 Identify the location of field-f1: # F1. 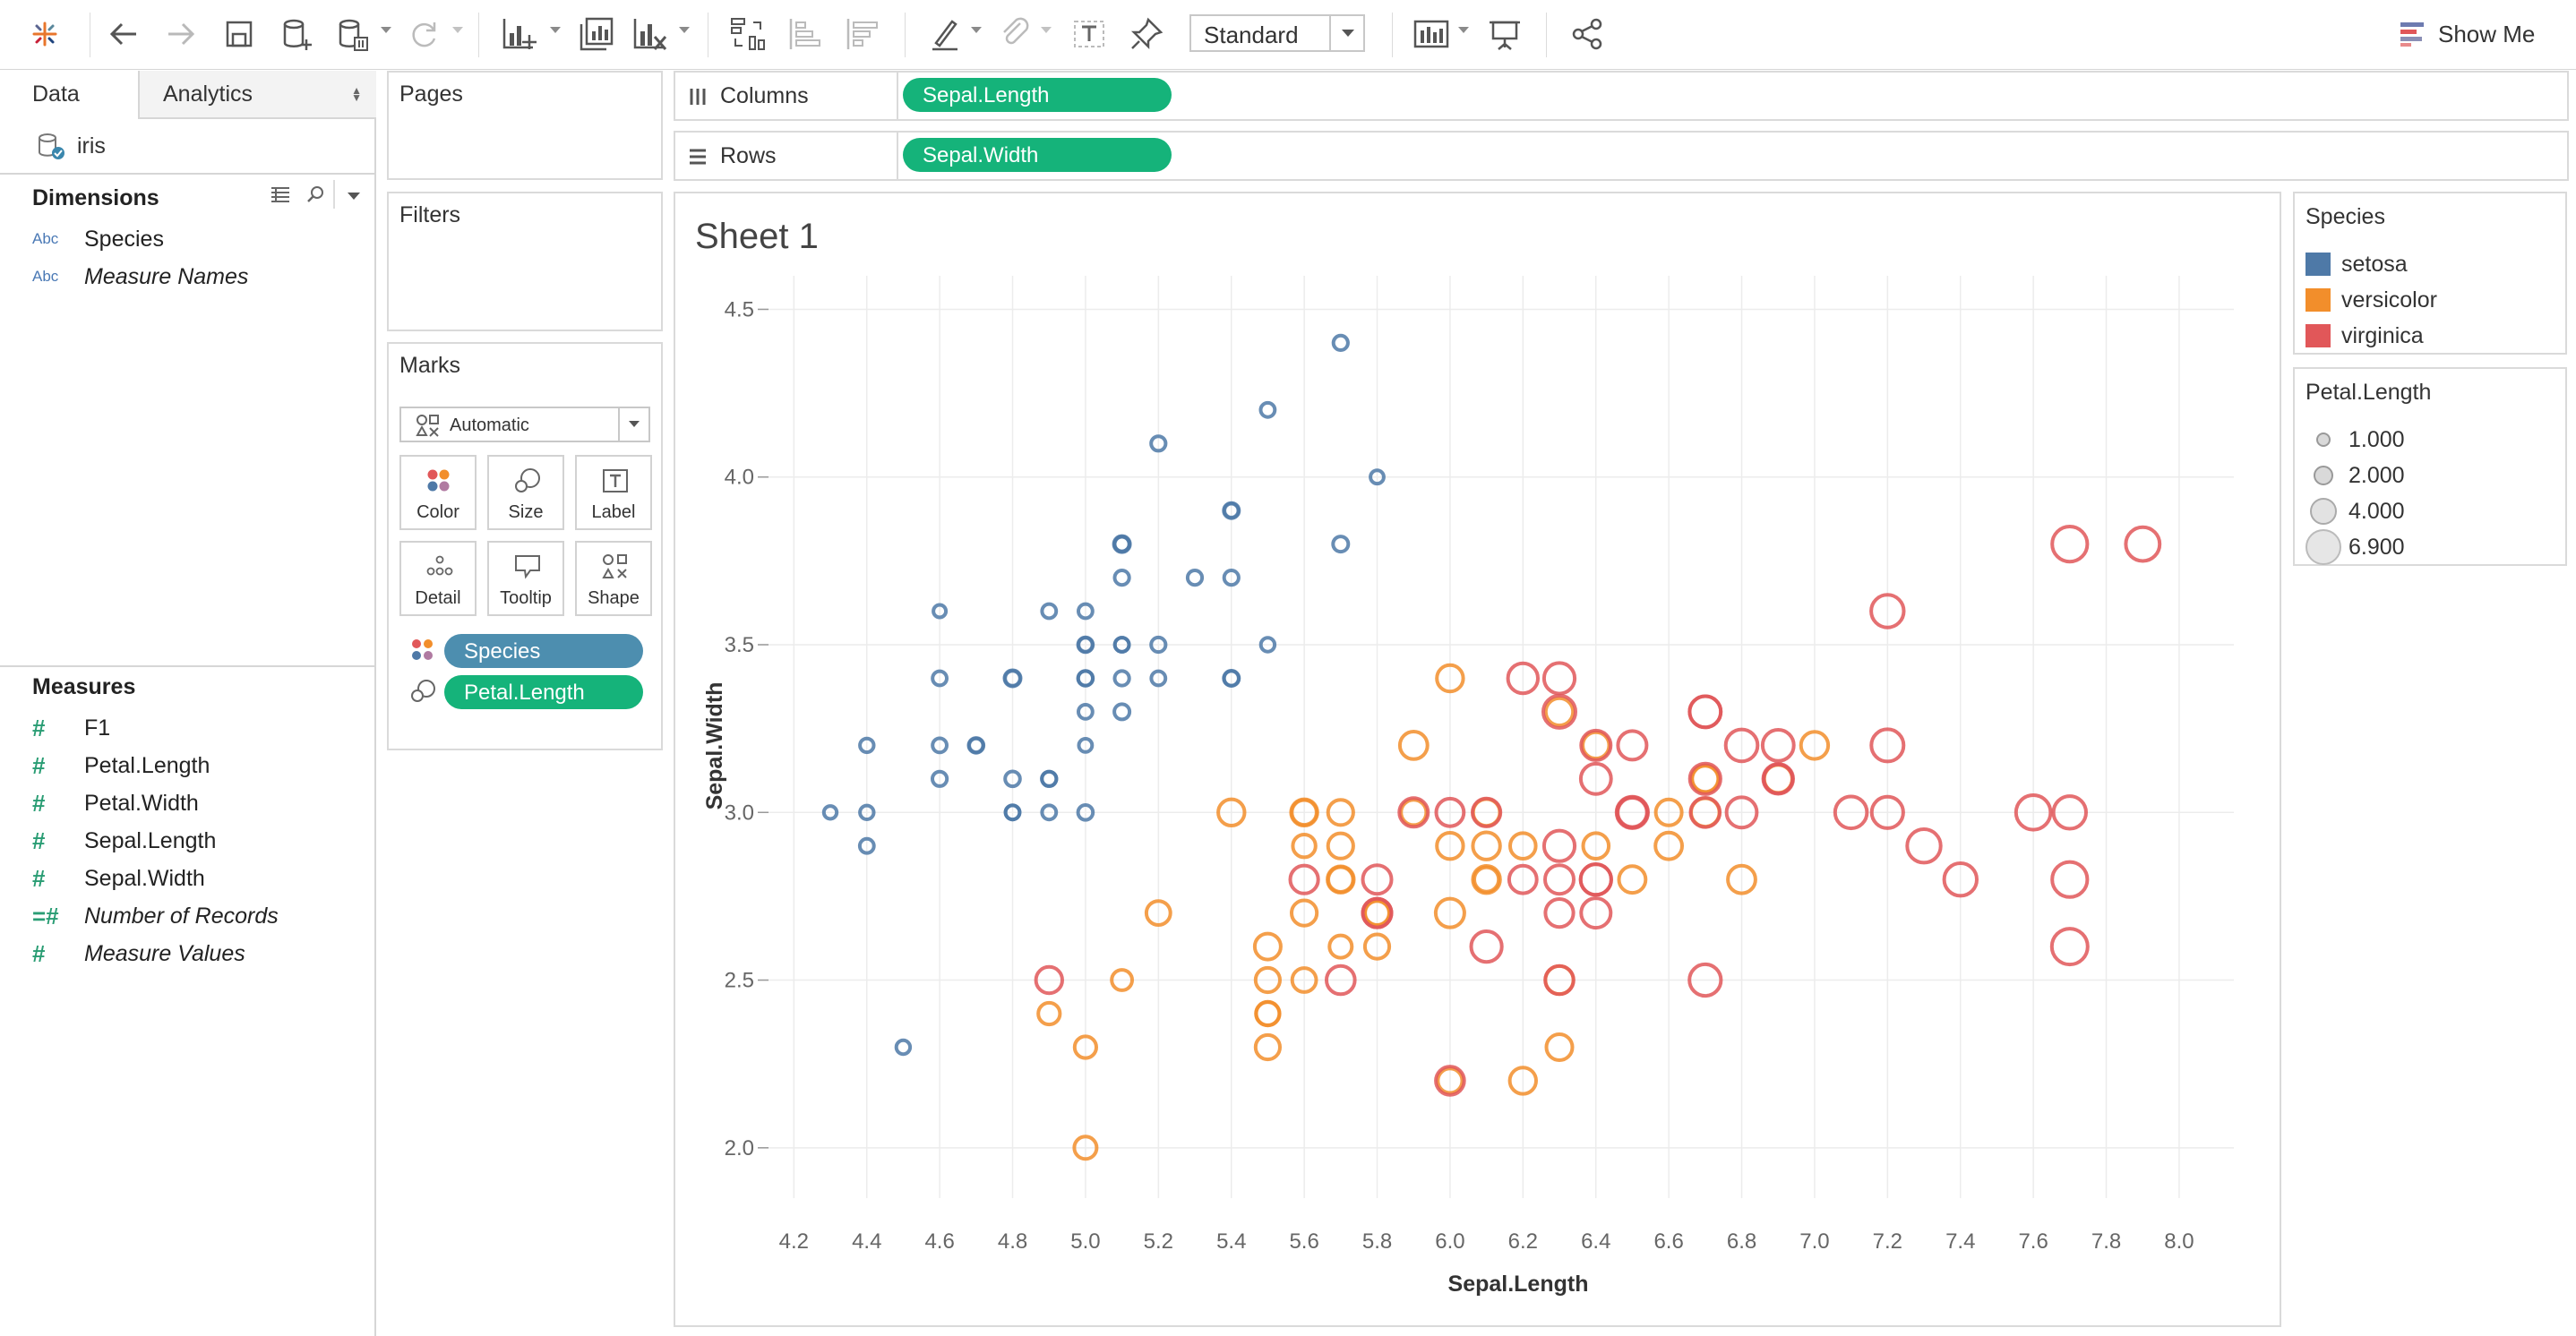
(71, 728).